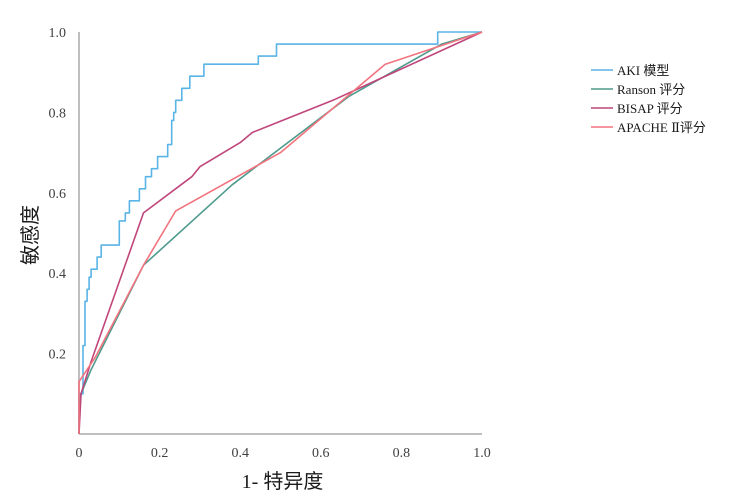 The height and width of the screenshot is (496, 737). What do you see at coordinates (643, 70) in the screenshot?
I see `legend-label: AKI 模型` at bounding box center [643, 70].